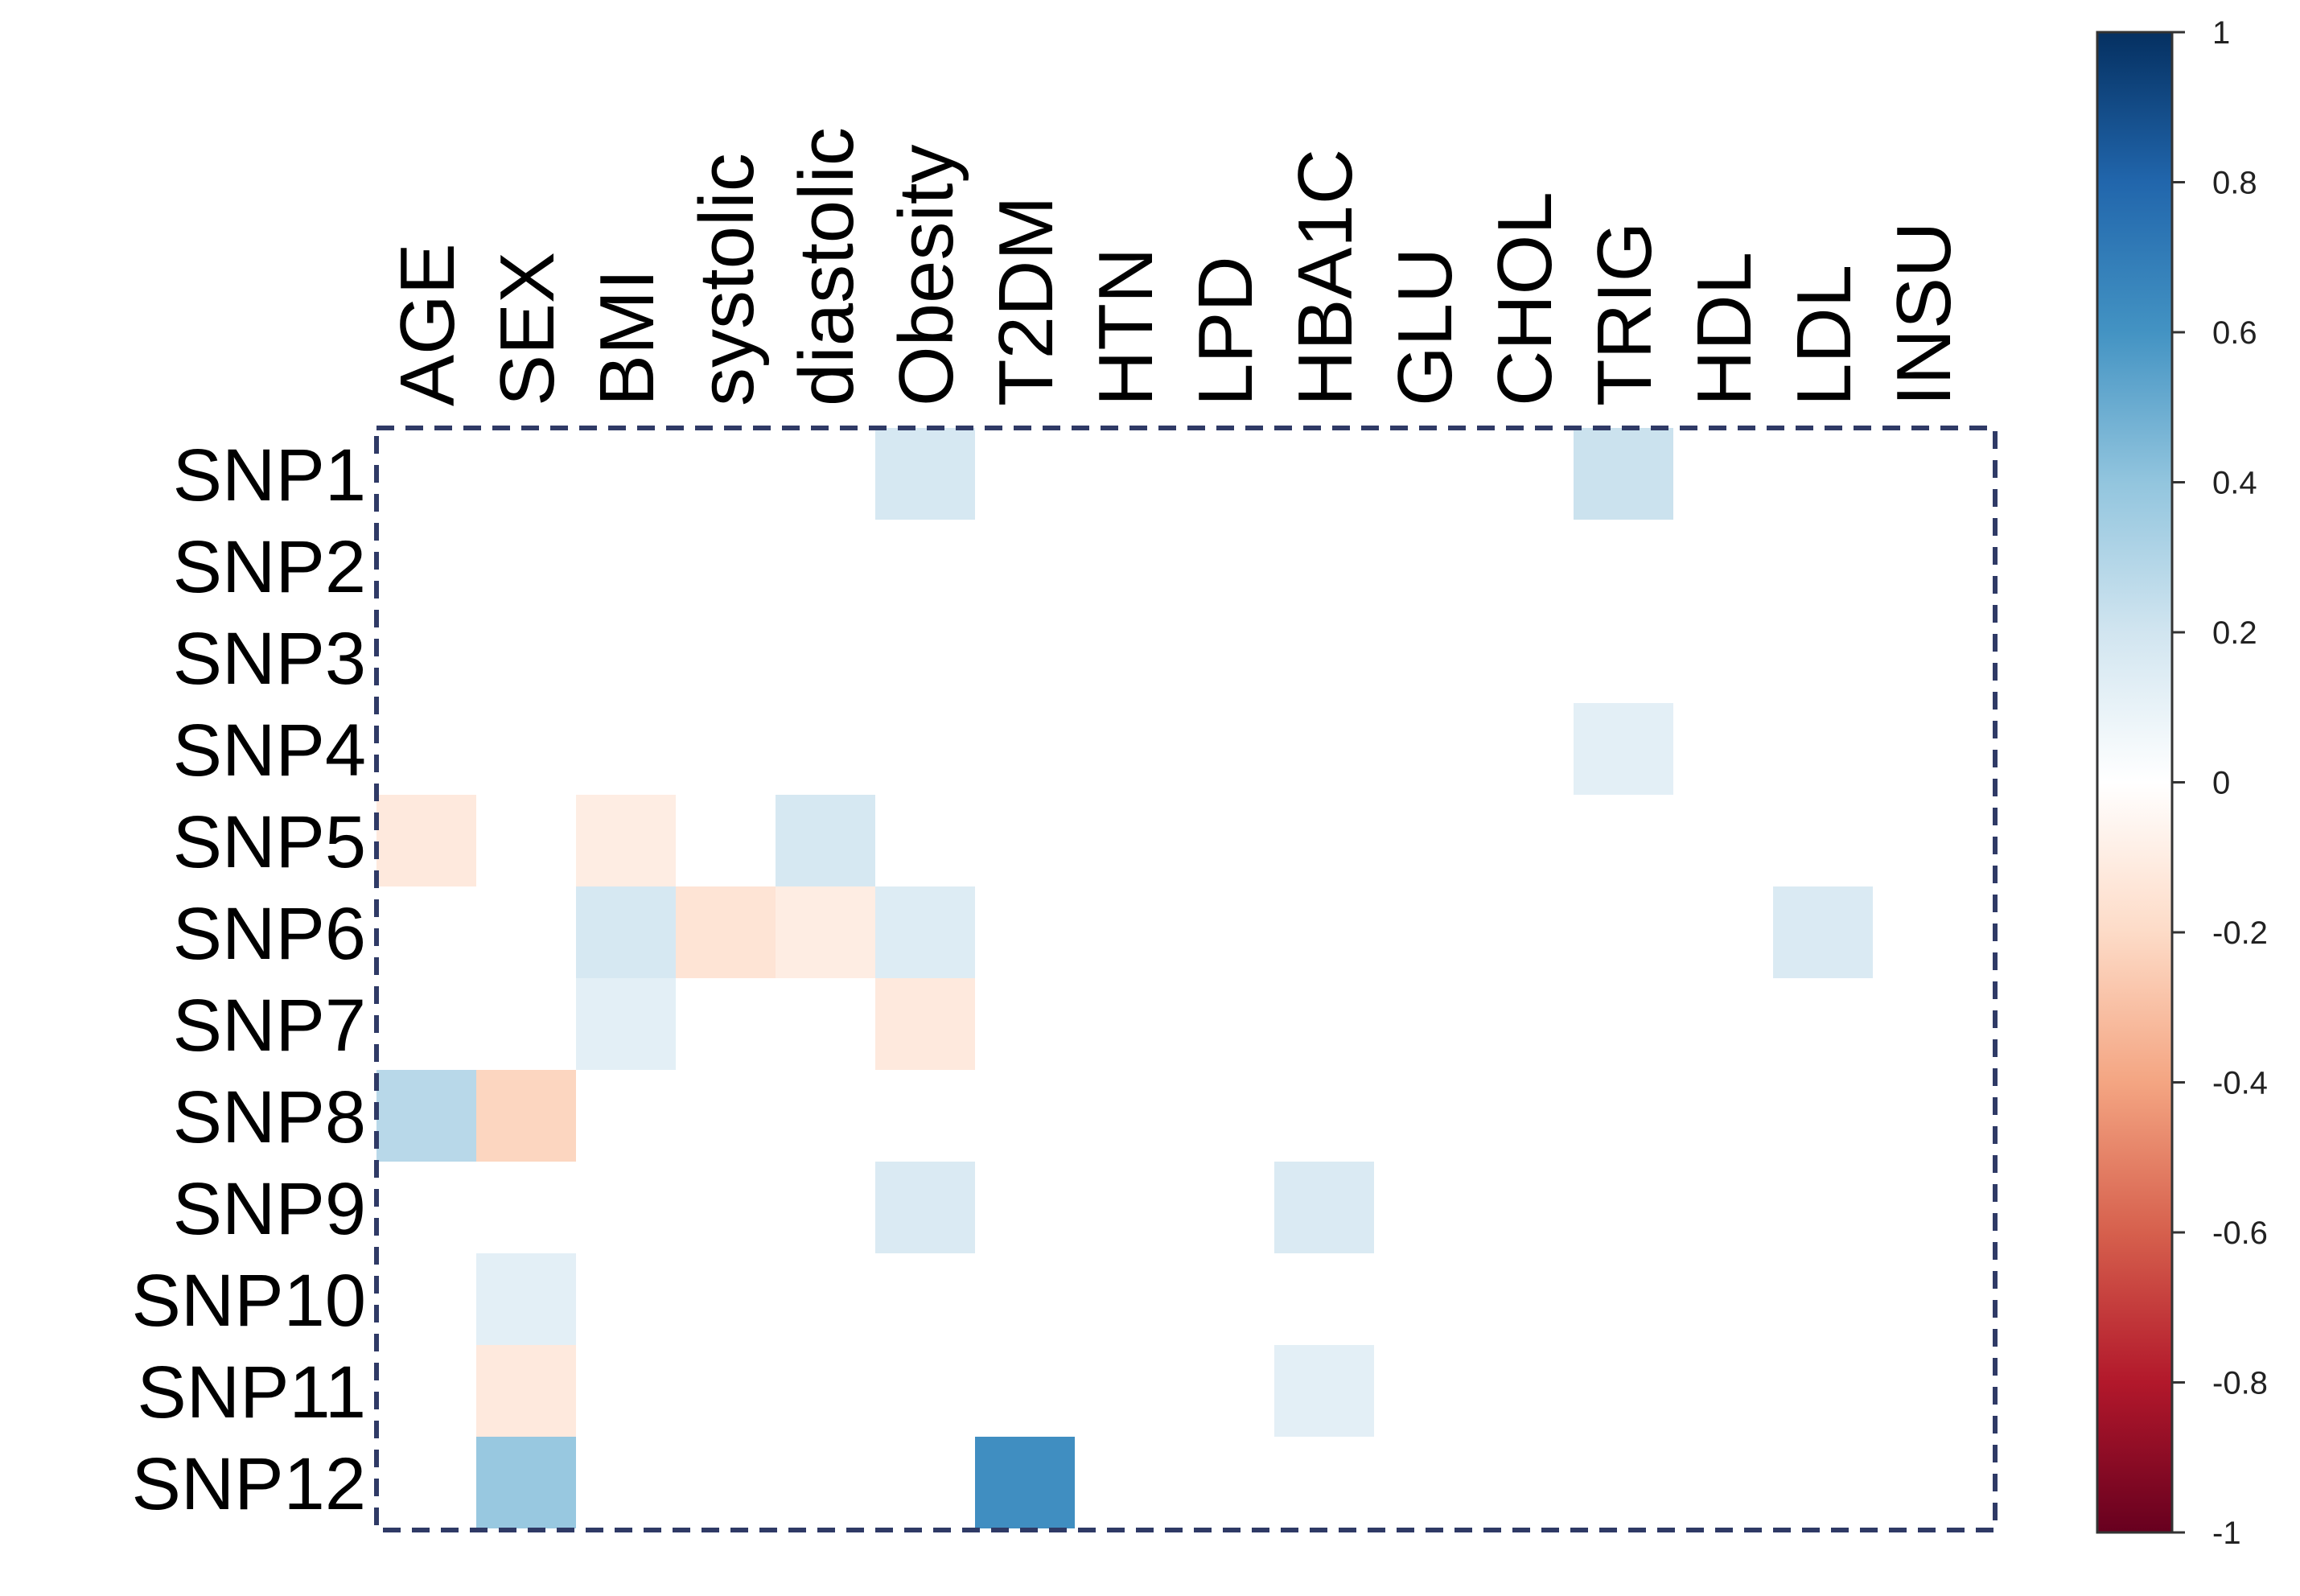 This screenshot has height=1596, width=2300. What do you see at coordinates (269, 567) in the screenshot?
I see `row-label-snp2: SNP2` at bounding box center [269, 567].